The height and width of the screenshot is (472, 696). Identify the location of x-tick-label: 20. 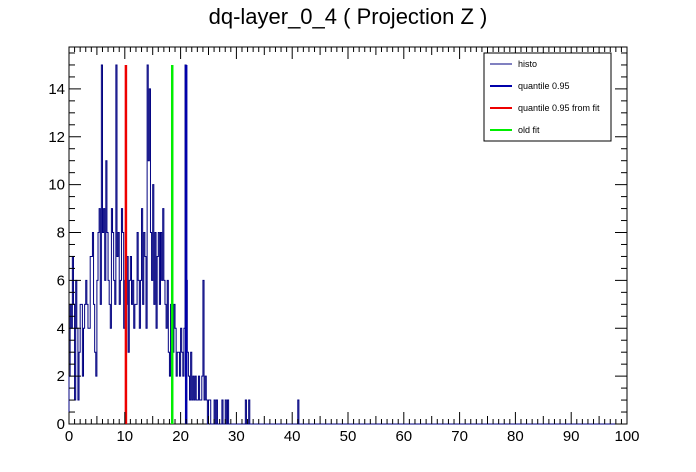
(180, 436).